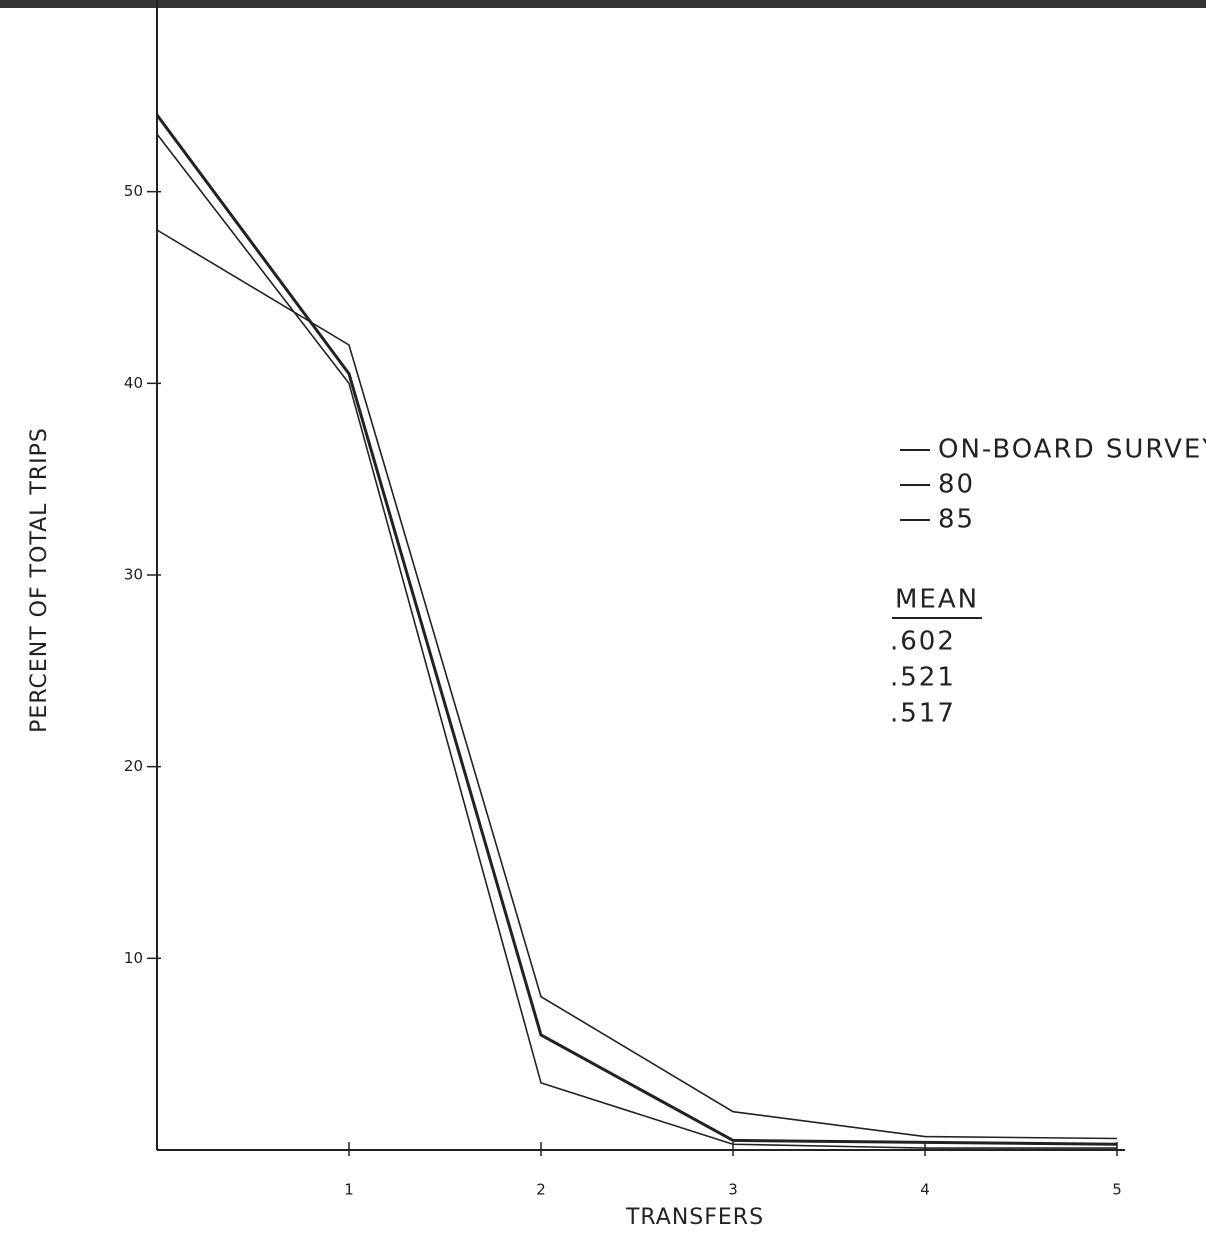 This screenshot has width=1206, height=1243. I want to click on x-tick-label: 3, so click(733, 1190).